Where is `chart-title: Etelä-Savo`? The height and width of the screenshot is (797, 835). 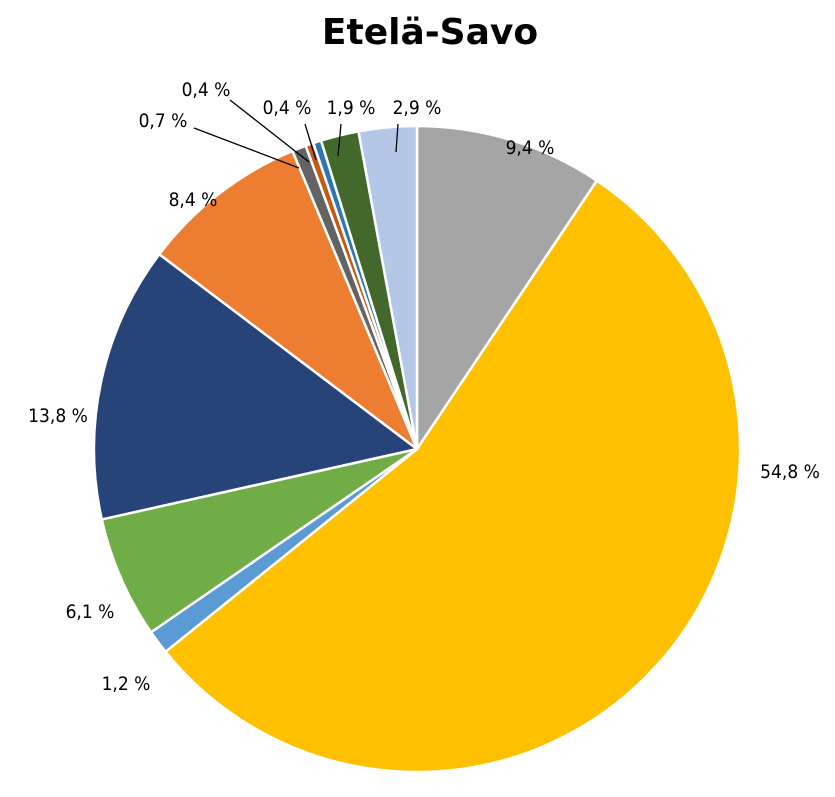
chart-title: Etelä-Savo is located at coordinates (430, 32).